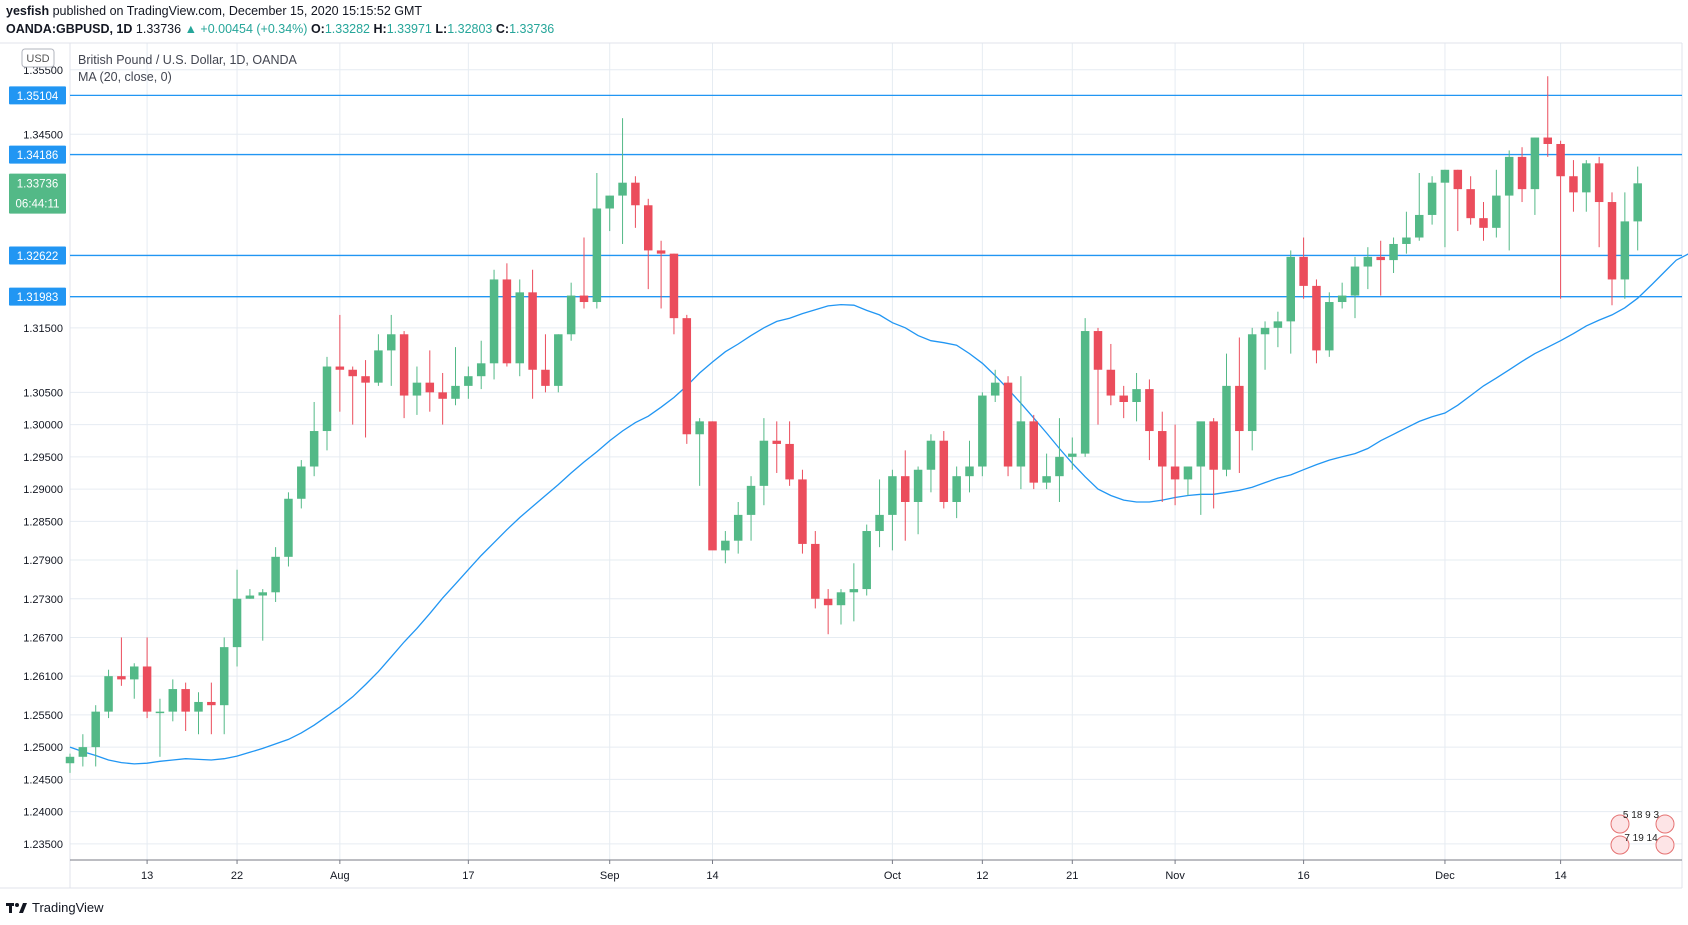  Describe the element at coordinates (38, 58) in the screenshot. I see `currency-badge` at that location.